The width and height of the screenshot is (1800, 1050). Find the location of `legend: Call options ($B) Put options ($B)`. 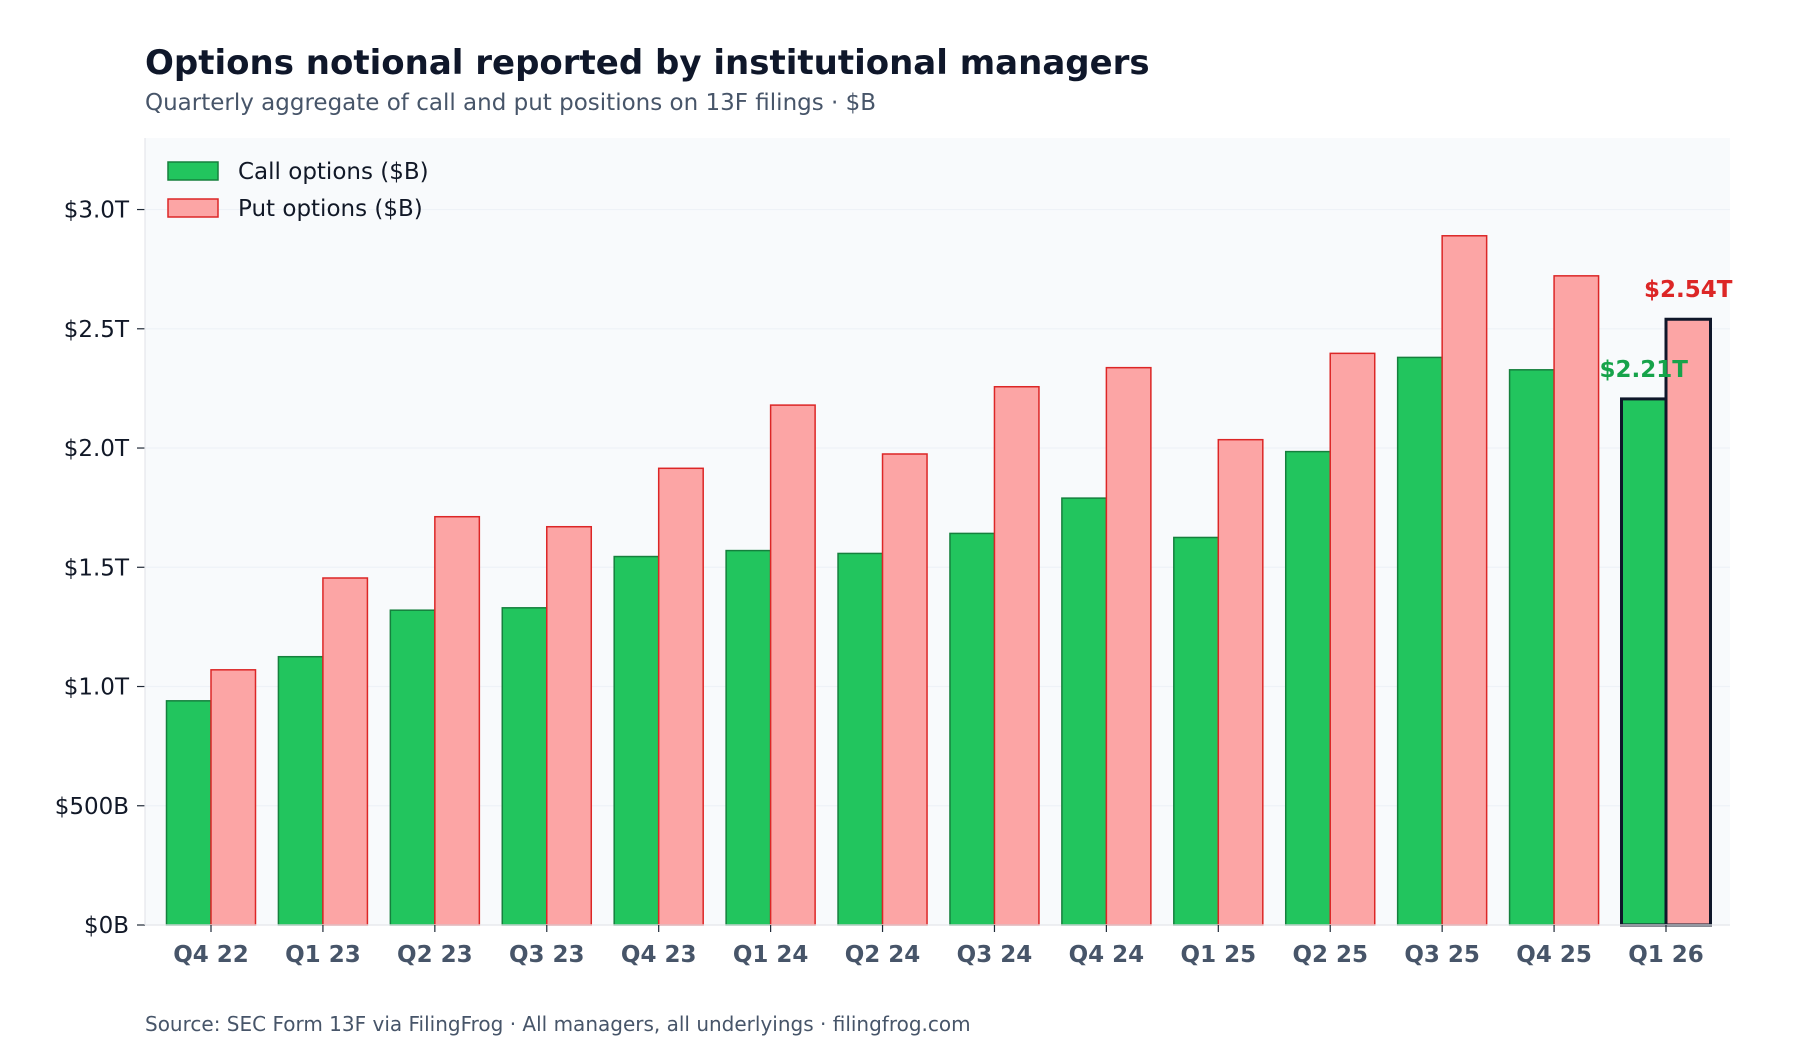

legend: Call options ($B) Put options ($B) is located at coordinates (298, 190).